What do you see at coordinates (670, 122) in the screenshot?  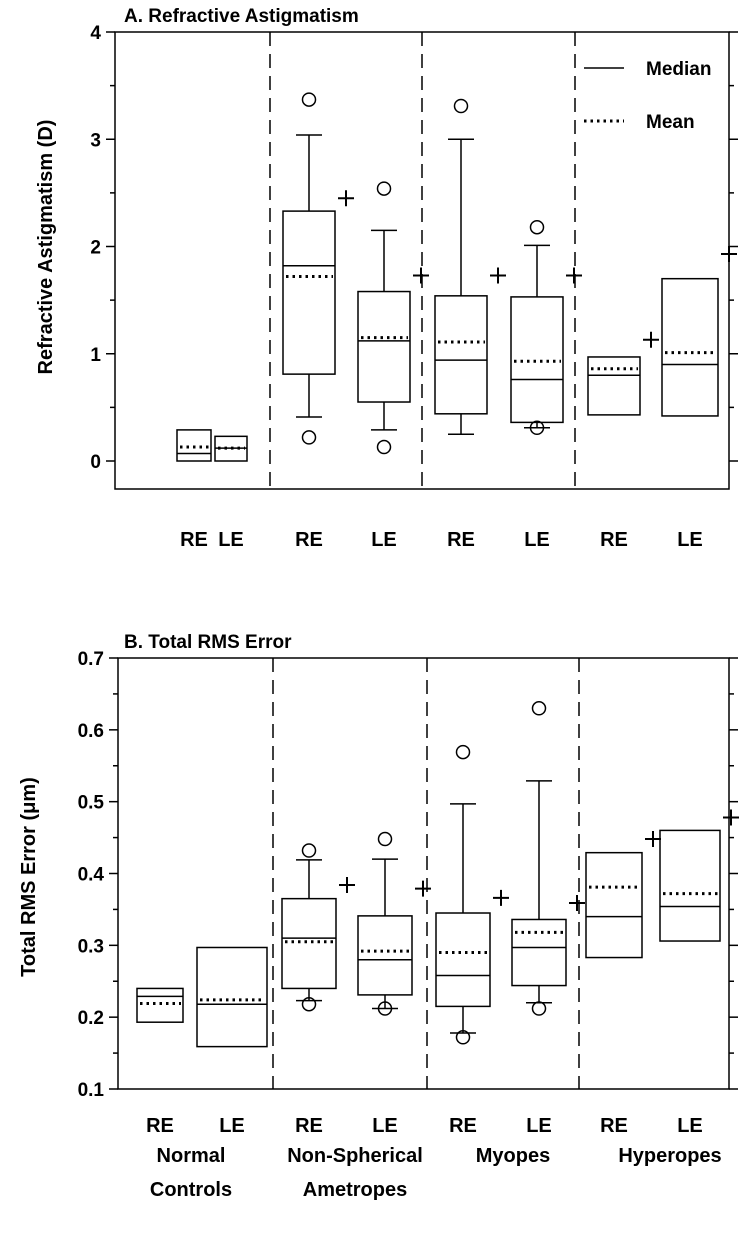 I see `legend-mean-label: Mean` at bounding box center [670, 122].